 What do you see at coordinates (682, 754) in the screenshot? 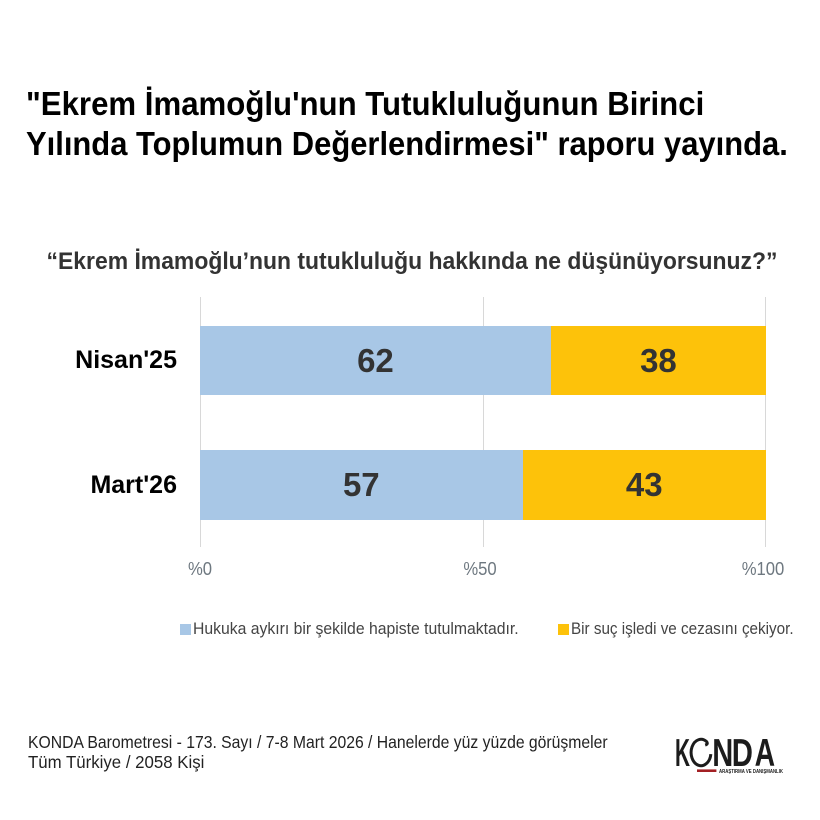
I see `svg-text: K` at bounding box center [682, 754].